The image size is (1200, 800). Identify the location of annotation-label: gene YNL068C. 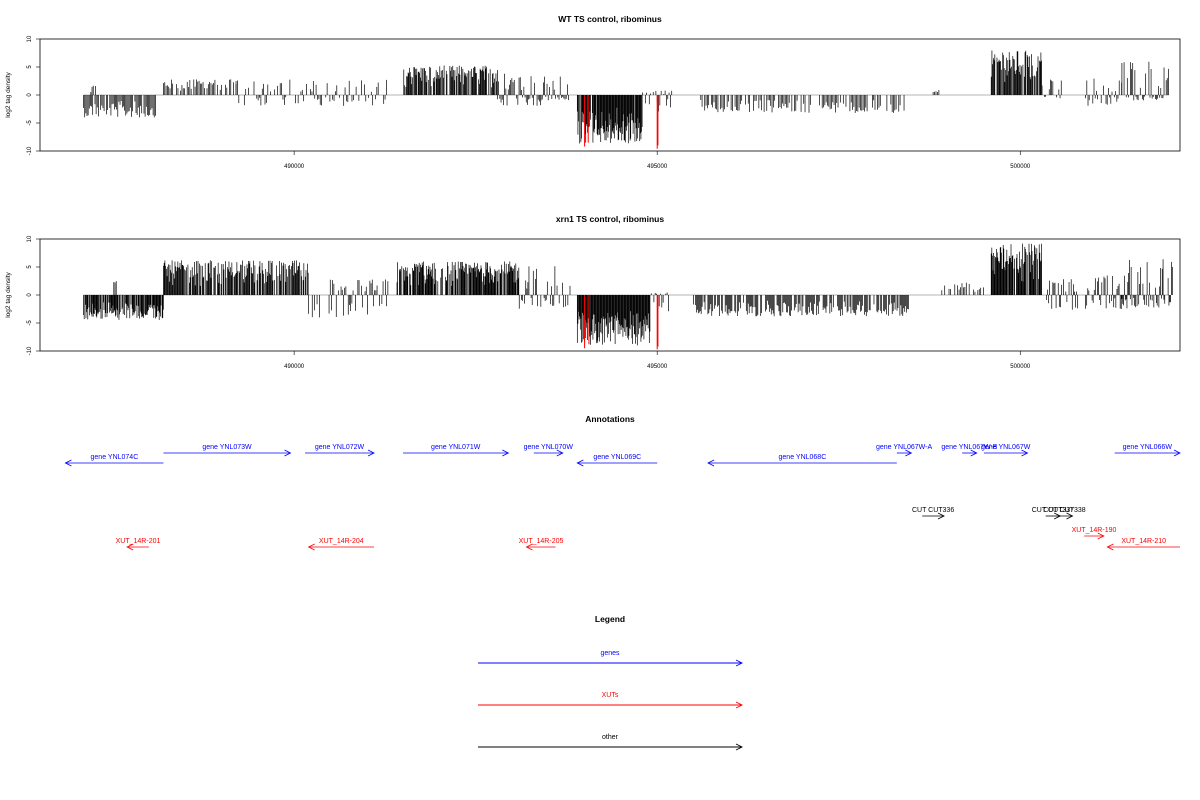
(803, 457).